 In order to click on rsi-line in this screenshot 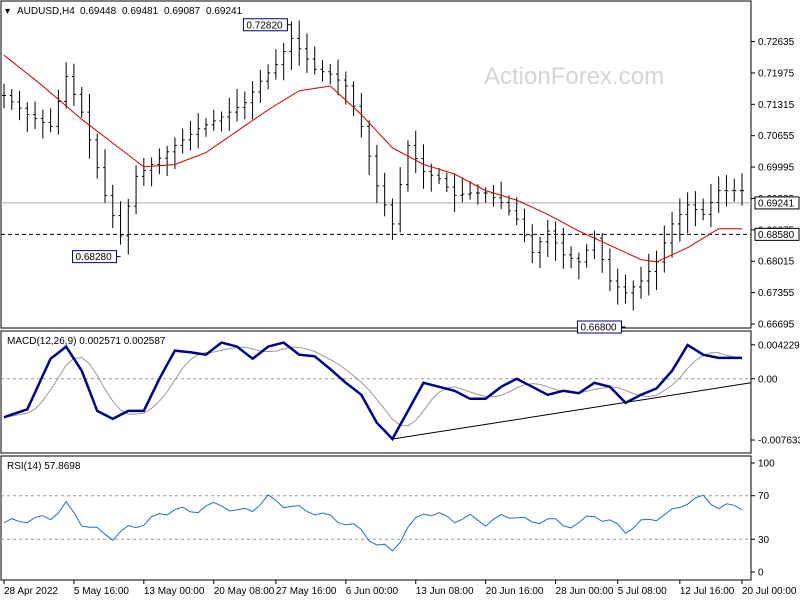, I will do `click(373, 523)`.